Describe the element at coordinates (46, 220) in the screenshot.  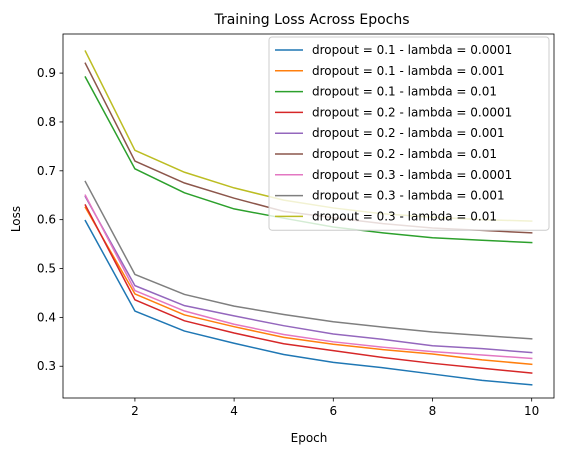
I see `y-tick-label: 0.6` at that location.